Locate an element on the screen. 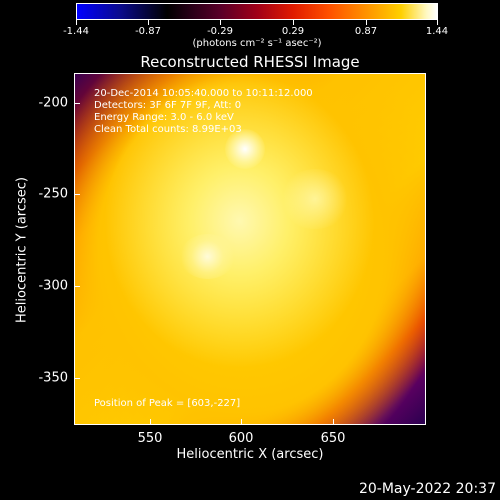 The height and width of the screenshot is (500, 500). x-tick-label: 650 is located at coordinates (333, 438).